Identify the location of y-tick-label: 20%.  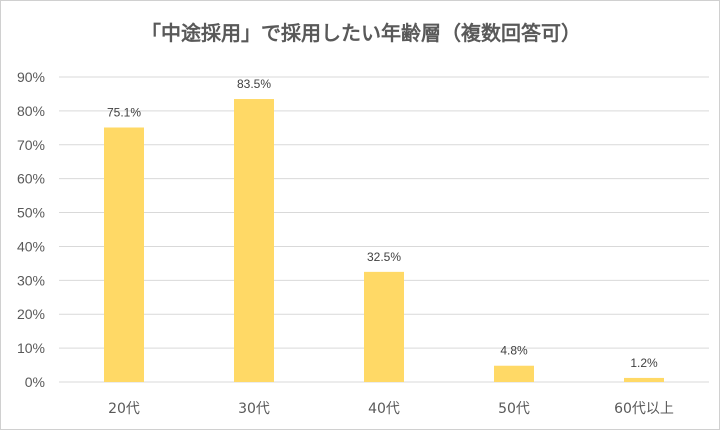
(31, 314).